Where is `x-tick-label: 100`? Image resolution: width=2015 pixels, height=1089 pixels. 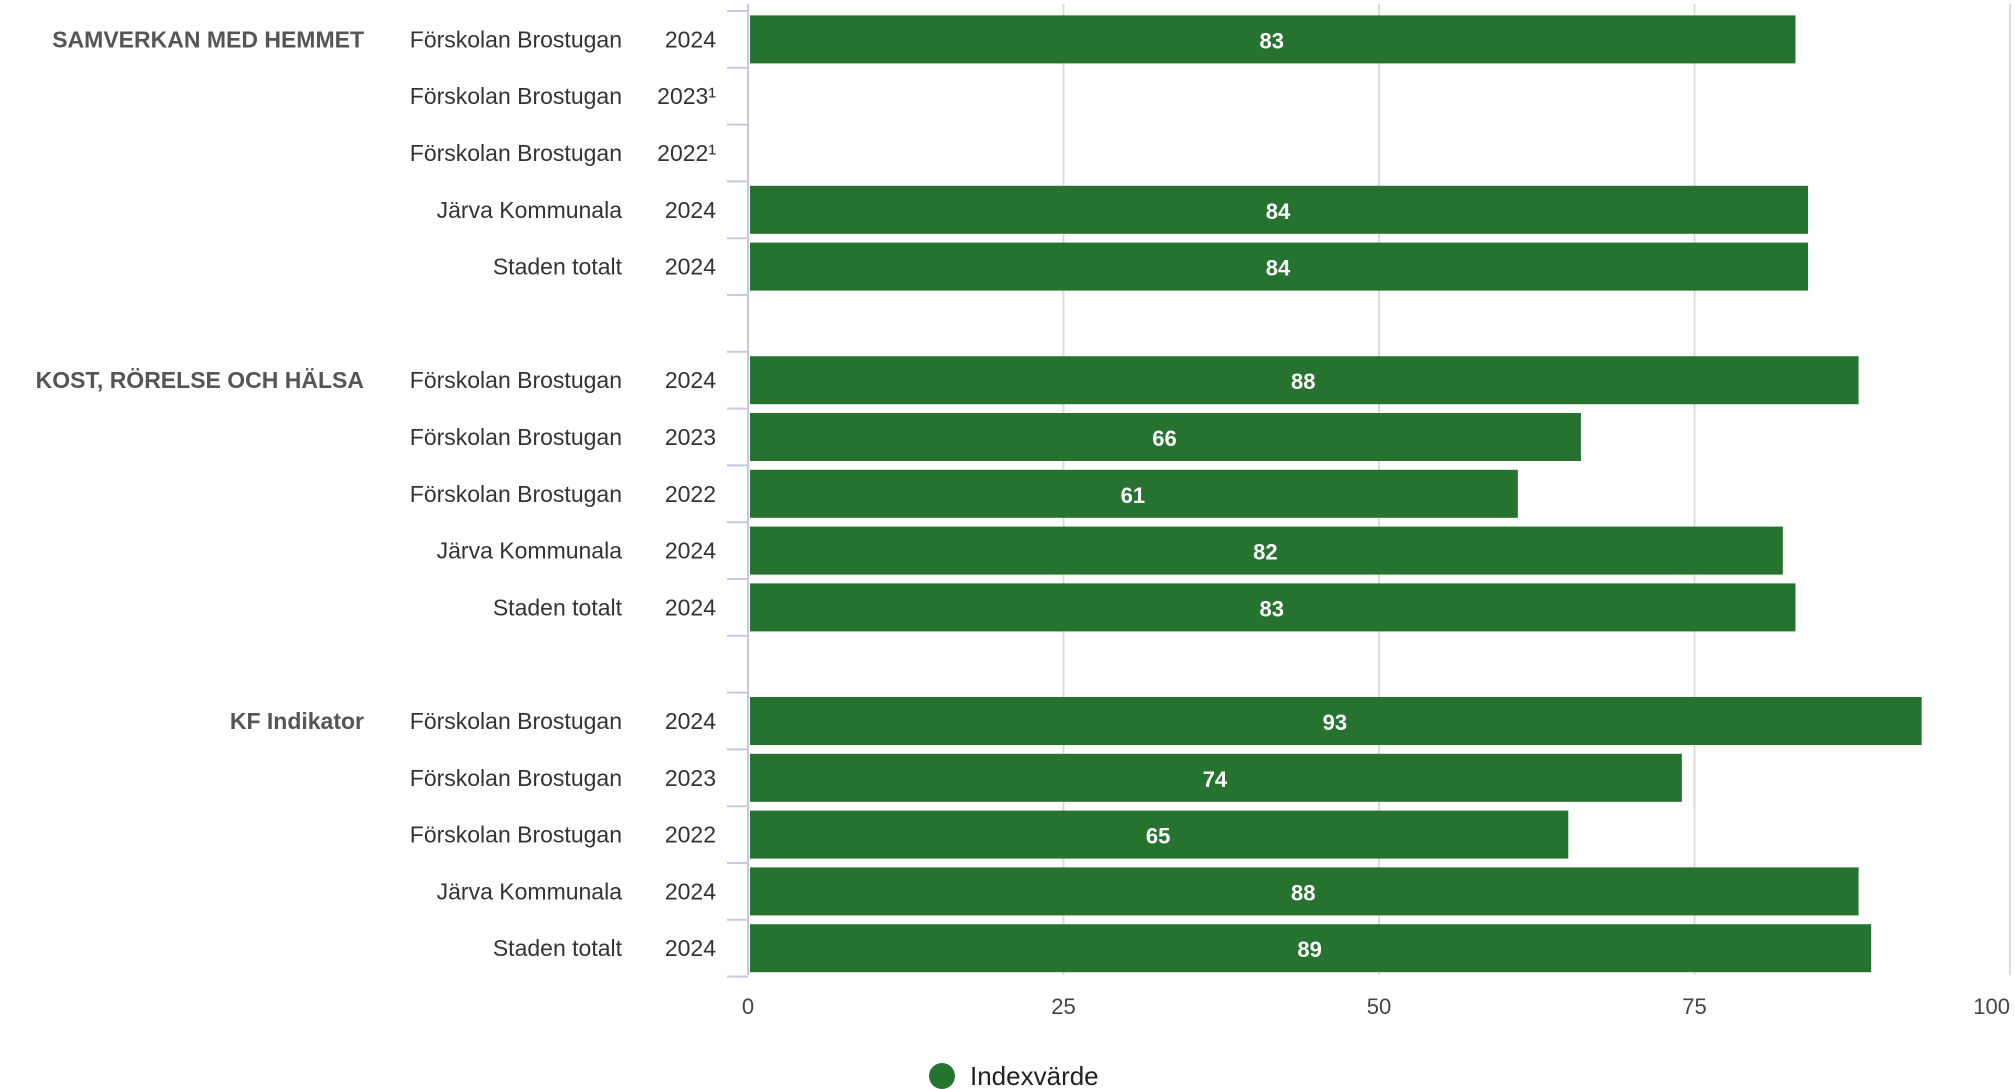
x-tick-label: 100 is located at coordinates (1991, 1006).